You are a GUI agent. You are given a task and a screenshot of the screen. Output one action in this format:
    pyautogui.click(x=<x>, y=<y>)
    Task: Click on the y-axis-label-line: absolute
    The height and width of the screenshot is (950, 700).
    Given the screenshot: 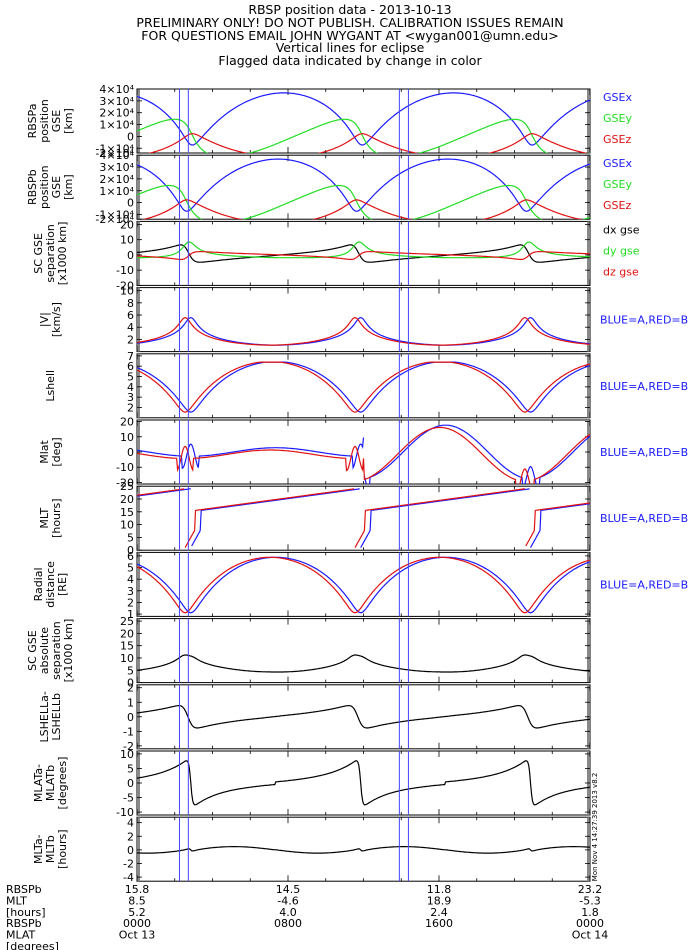 What is the action you would take?
    pyautogui.click(x=44, y=651)
    